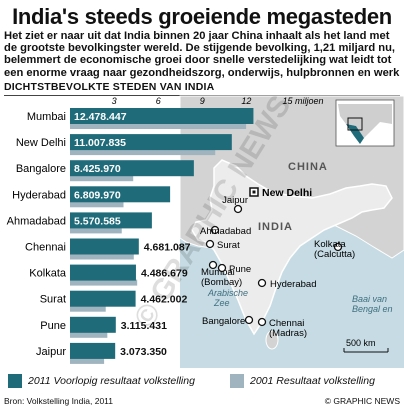 Image resolution: width=404 pixels, height=408 pixels. What do you see at coordinates (372, 304) in the screenshot?
I see `label-bay-of-bengal: Baai van Bengal en` at bounding box center [372, 304].